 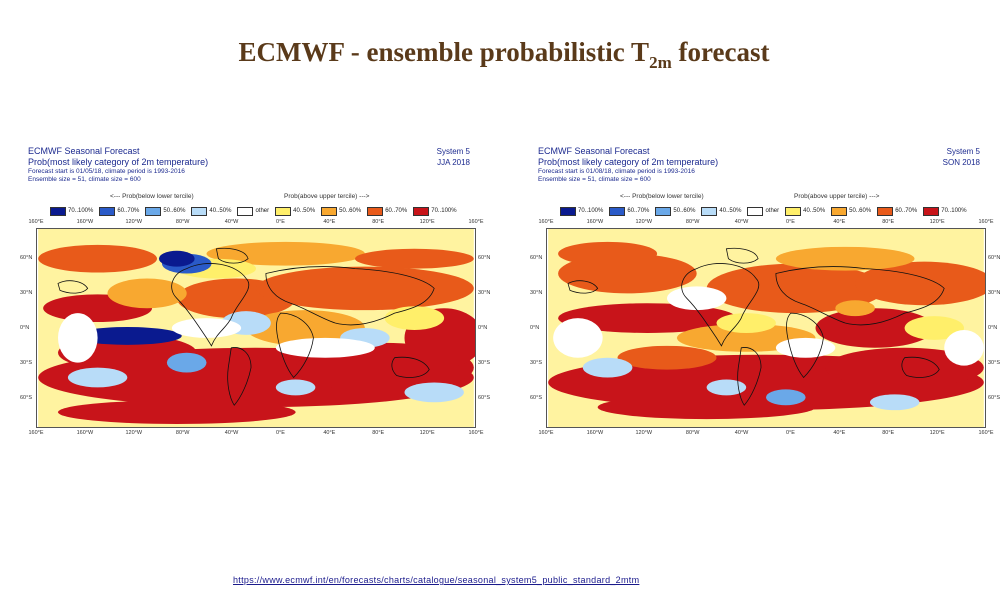 What do you see at coordinates (963, 151) in the screenshot?
I see `system-name: System 5` at bounding box center [963, 151].